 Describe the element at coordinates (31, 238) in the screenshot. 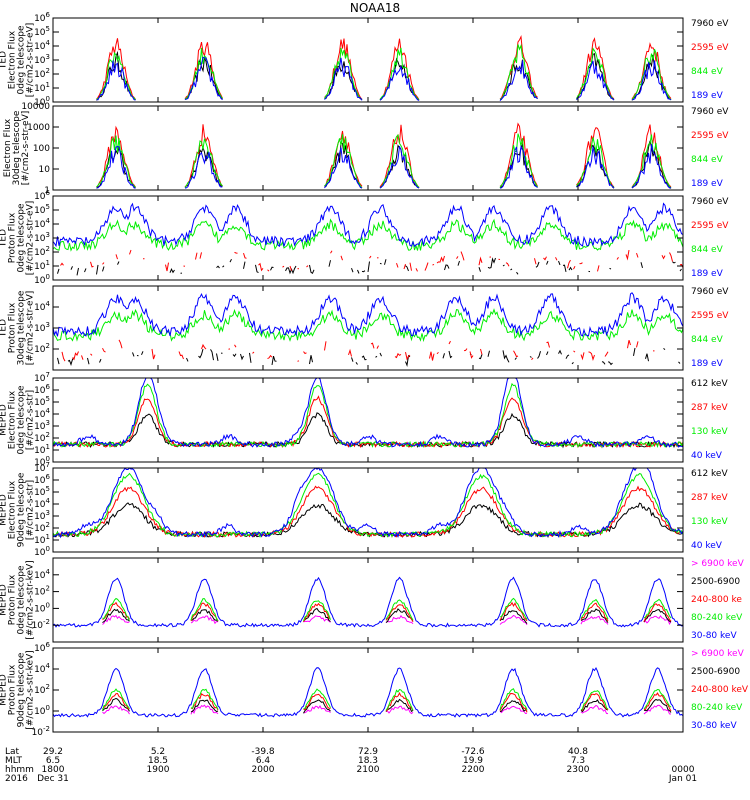

I see `panel-3-ylabel-line: [#/cm2-s-str-eV]` at that location.